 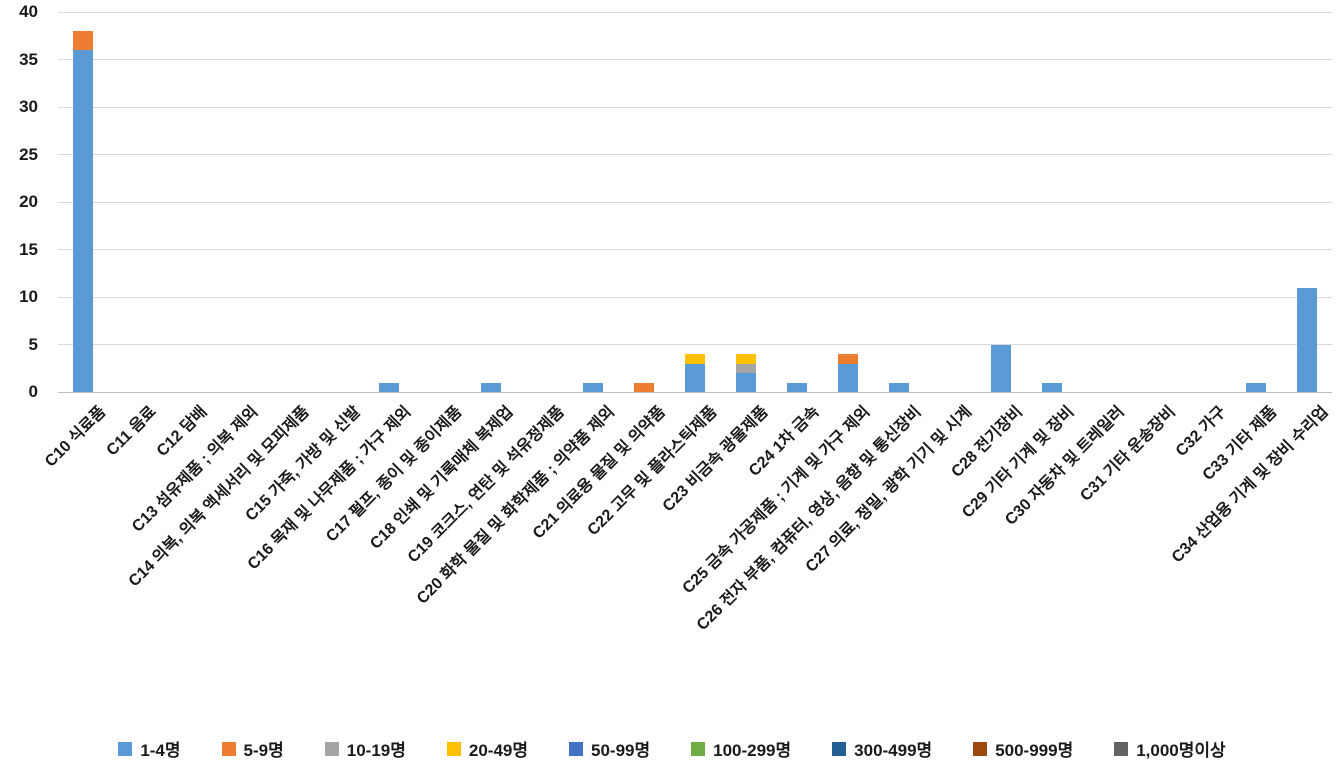 What do you see at coordinates (28, 154) in the screenshot?
I see `y-axis-label: 25` at bounding box center [28, 154].